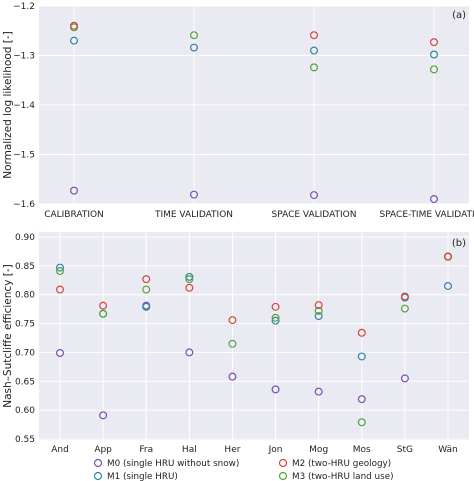  I want to click on panel-b-y-tick-label: 0.85, so click(25, 267).